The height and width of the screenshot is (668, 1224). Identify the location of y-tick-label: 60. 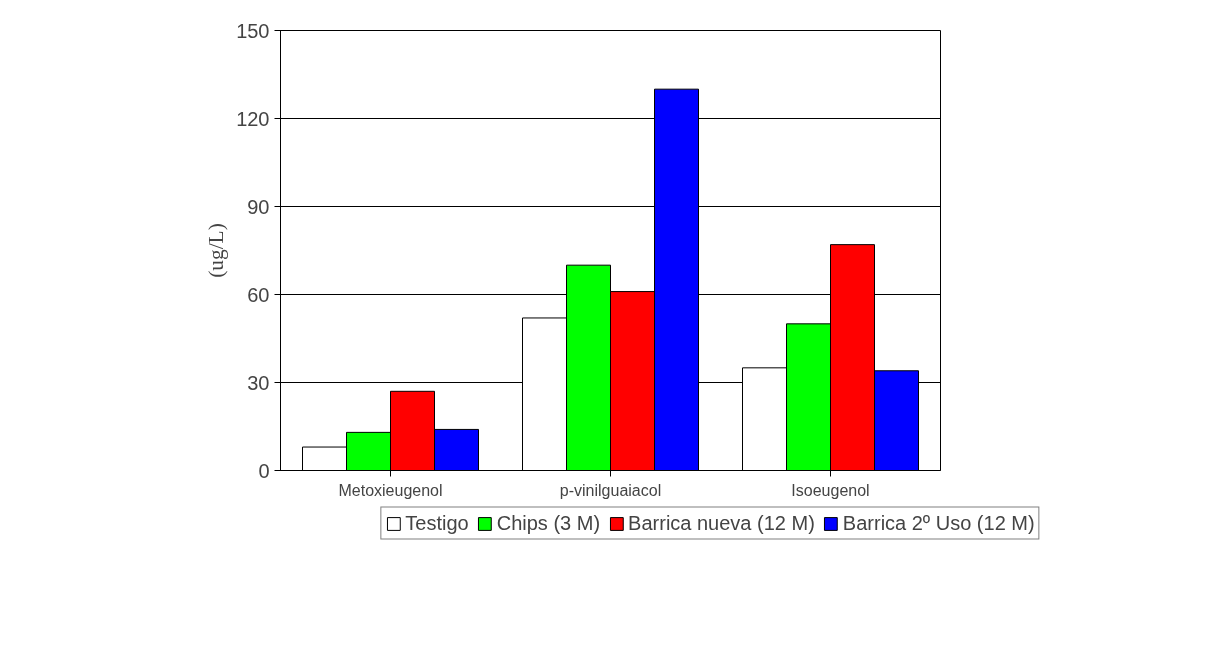
(258, 294).